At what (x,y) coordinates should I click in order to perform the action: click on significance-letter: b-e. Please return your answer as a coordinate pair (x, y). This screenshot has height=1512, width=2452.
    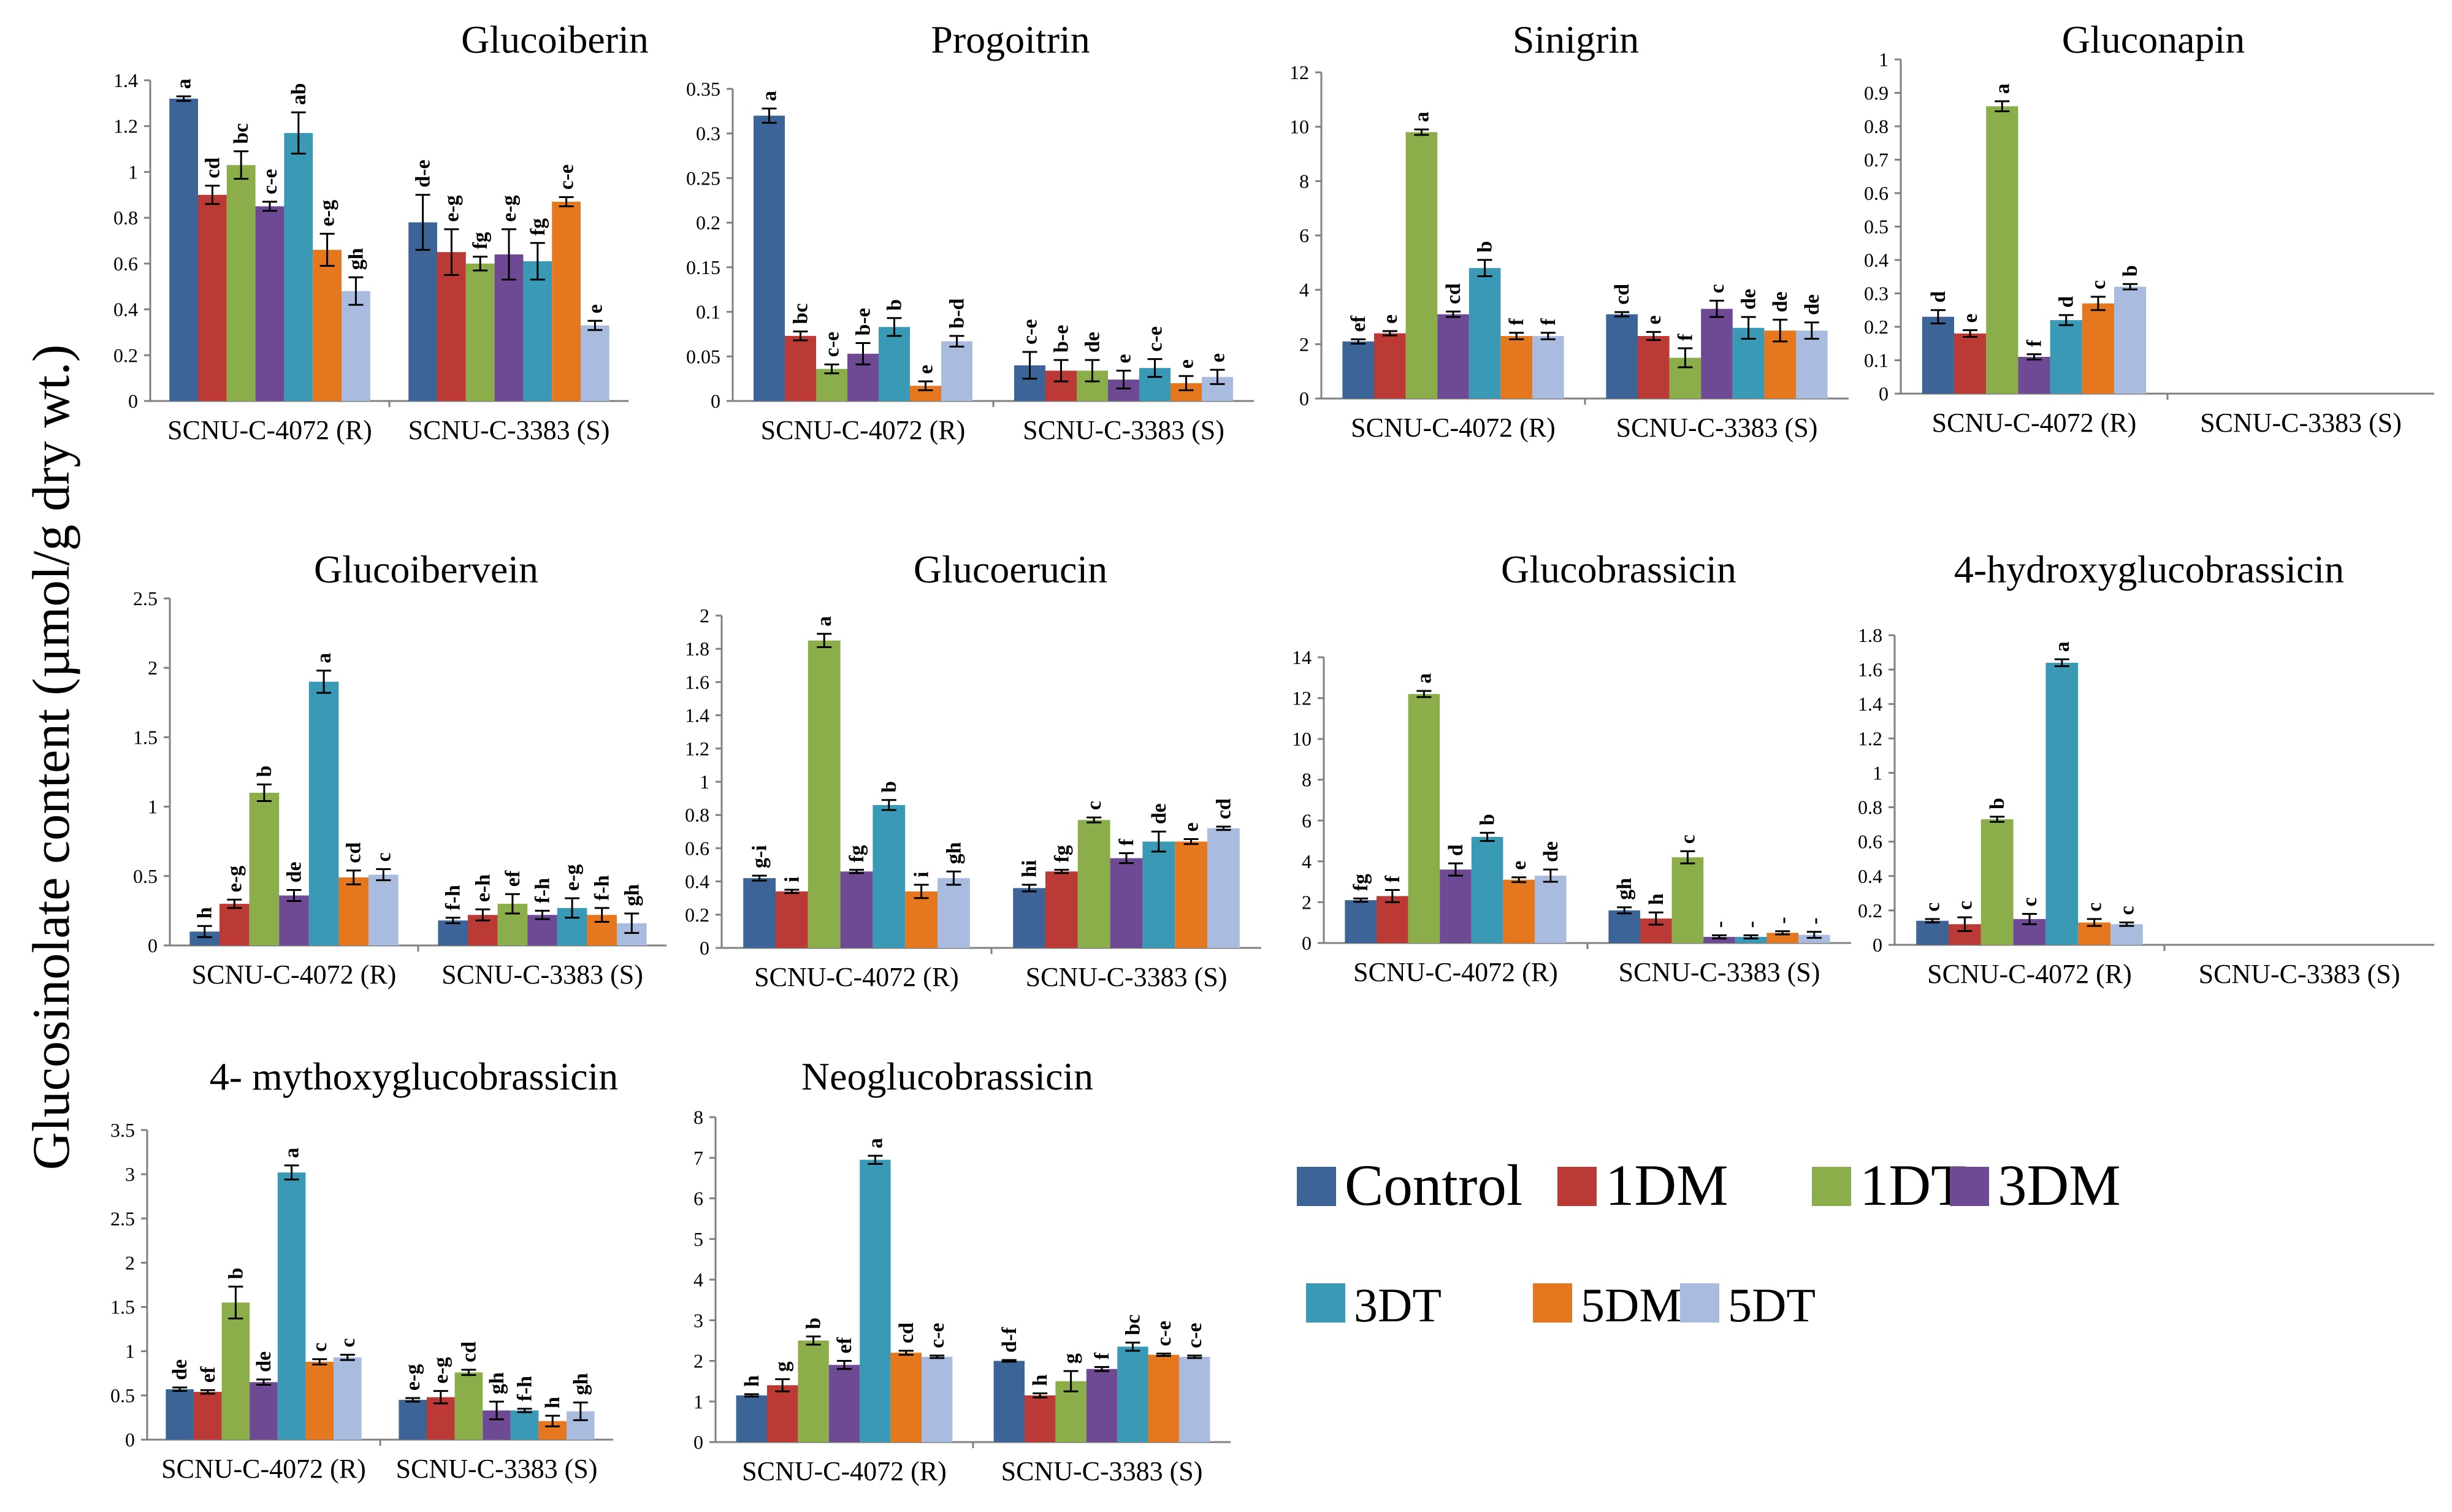
    Looking at the image, I should click on (863, 321).